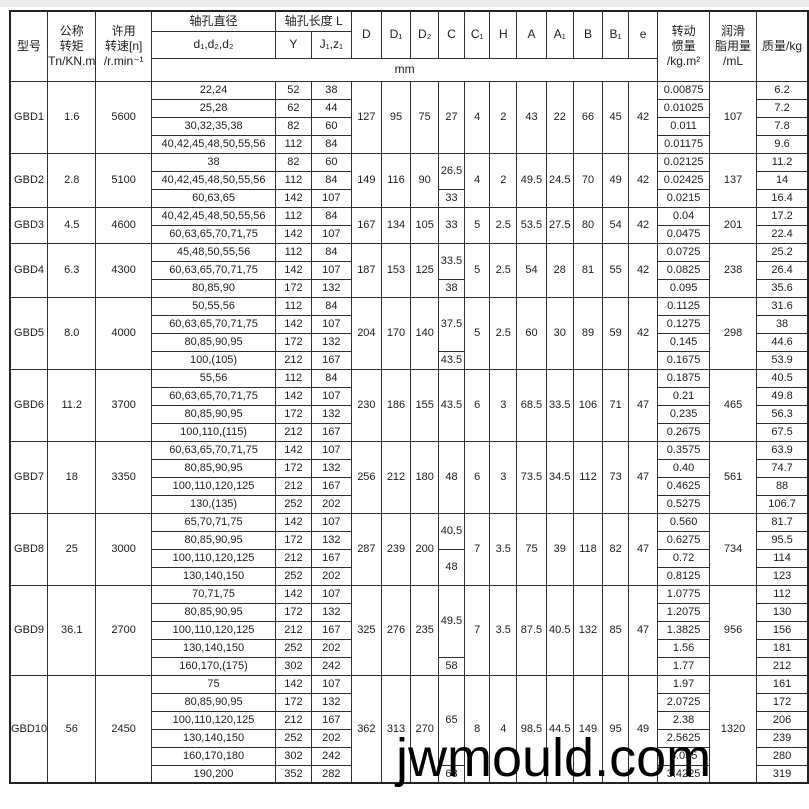  Describe the element at coordinates (213, 774) in the screenshot. I see `cell-bore: 190,200` at that location.